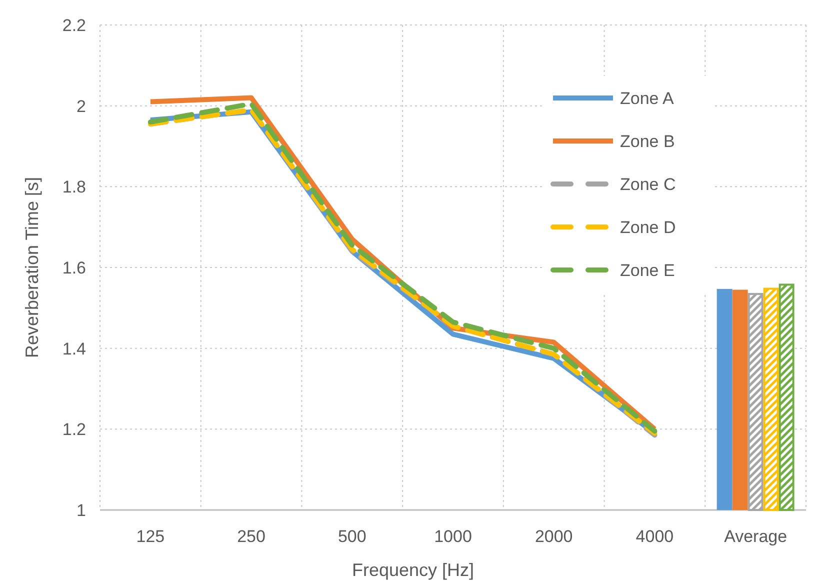 This screenshot has height=588, width=816. What do you see at coordinates (352, 536) in the screenshot?
I see `x-tick-label: 500` at bounding box center [352, 536].